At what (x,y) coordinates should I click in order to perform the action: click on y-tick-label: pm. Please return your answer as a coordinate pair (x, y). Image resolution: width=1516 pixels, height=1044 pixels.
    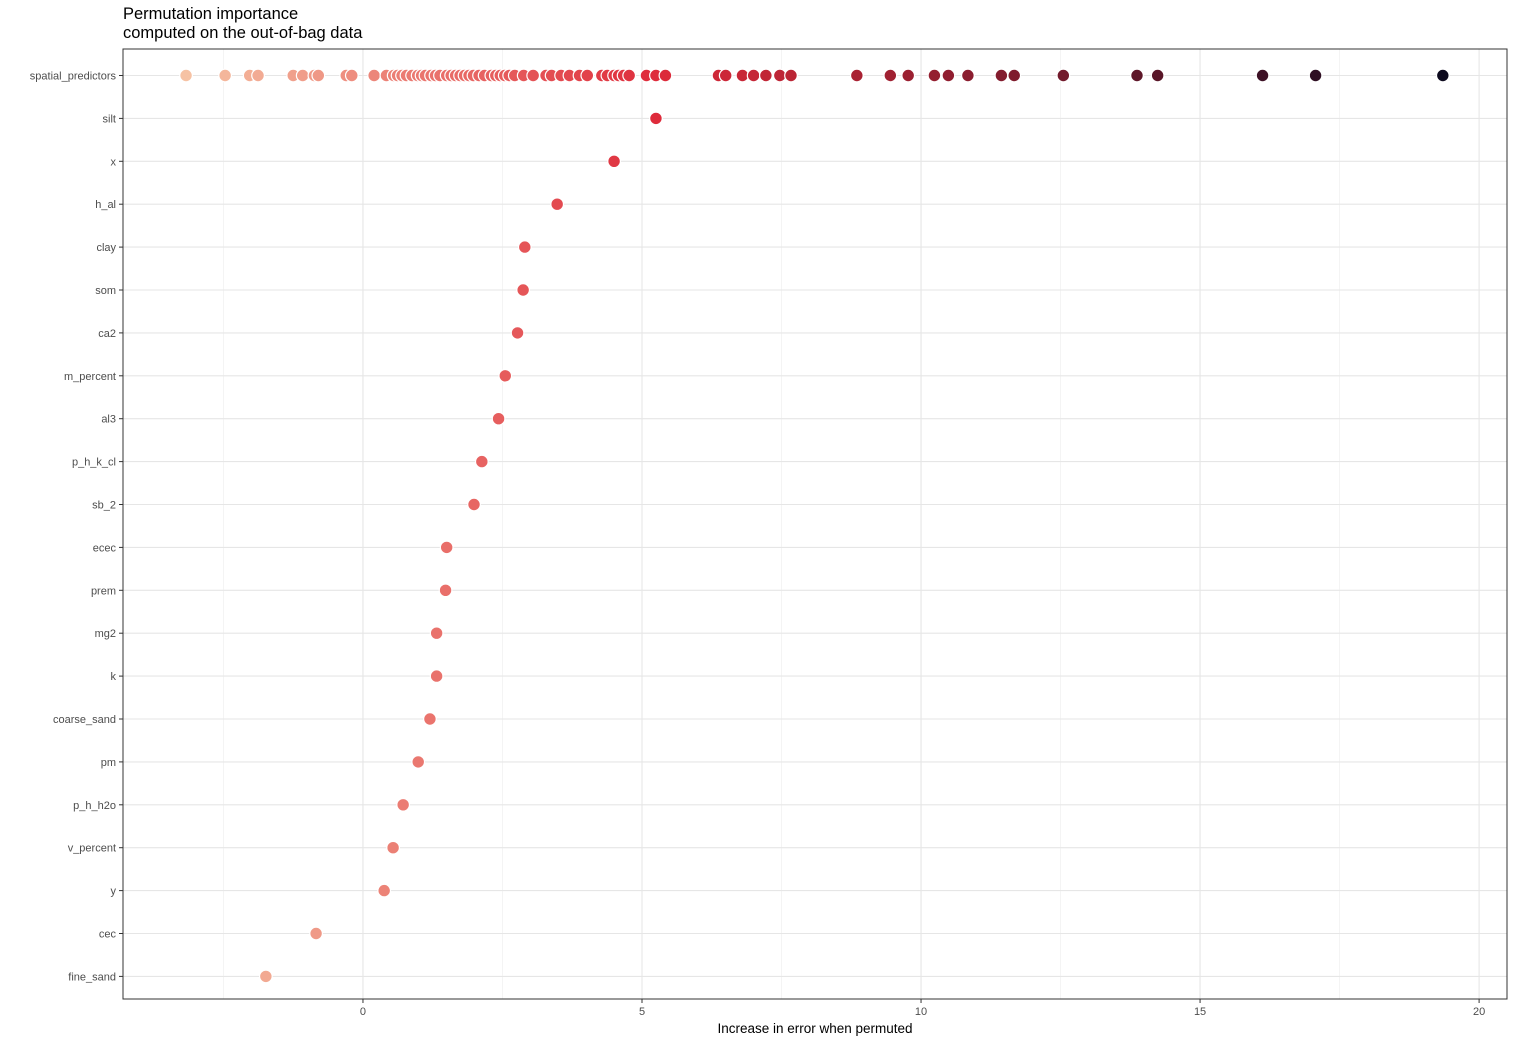
    Looking at the image, I should click on (108, 763).